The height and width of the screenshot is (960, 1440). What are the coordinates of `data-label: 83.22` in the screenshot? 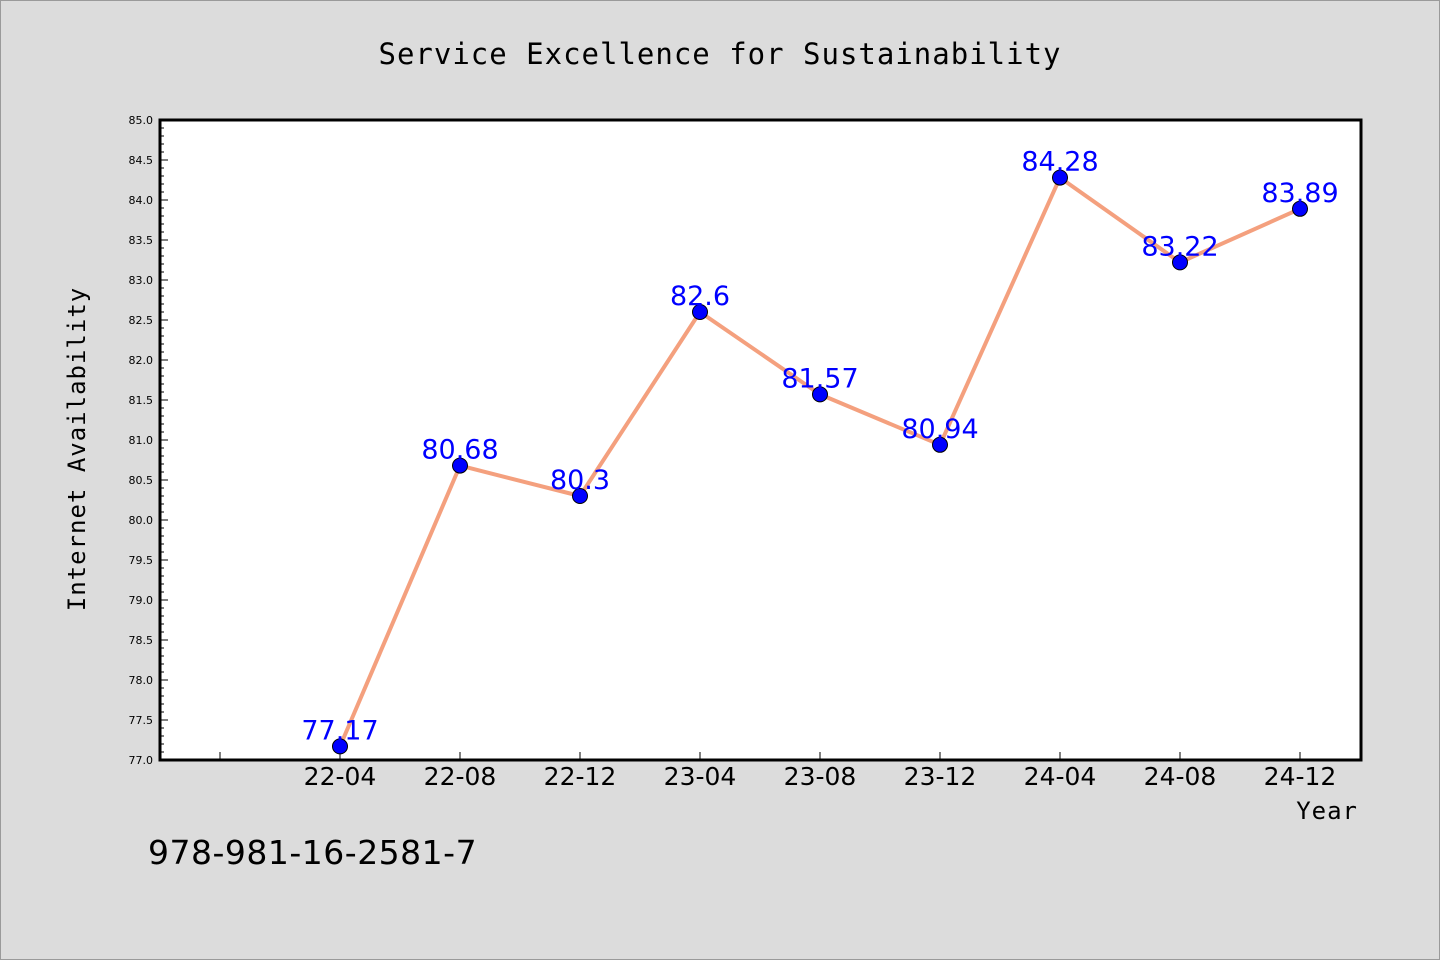 It's located at (1179, 246).